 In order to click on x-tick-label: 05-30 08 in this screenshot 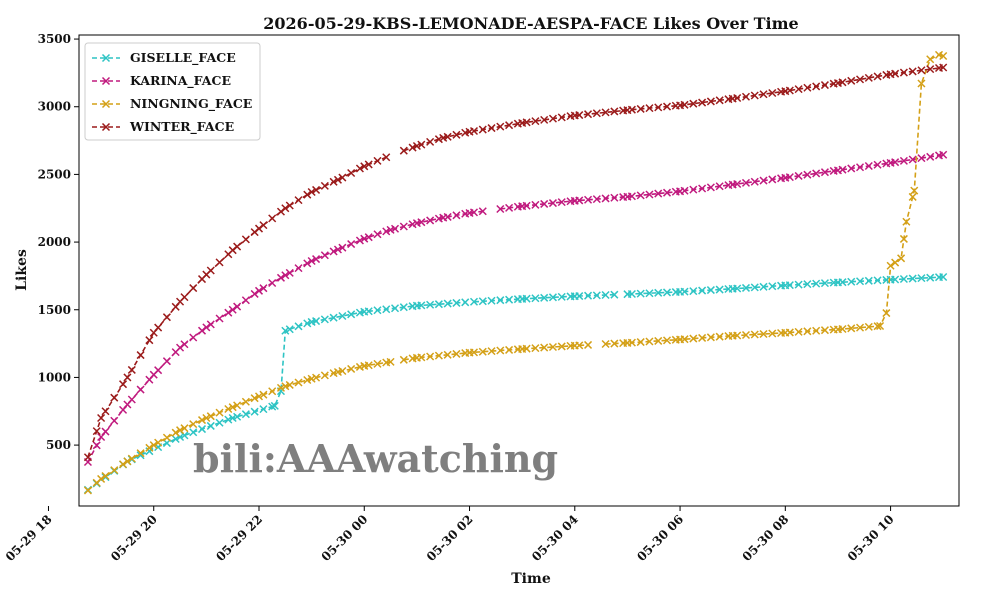, I will do `click(766, 538)`.